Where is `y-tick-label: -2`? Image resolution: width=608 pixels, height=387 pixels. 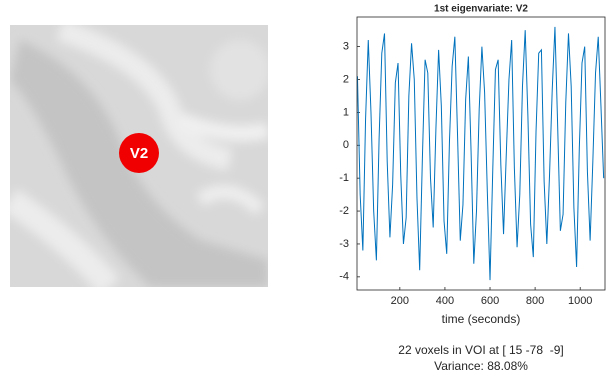
y-tick-label: -2 is located at coordinates (344, 211).